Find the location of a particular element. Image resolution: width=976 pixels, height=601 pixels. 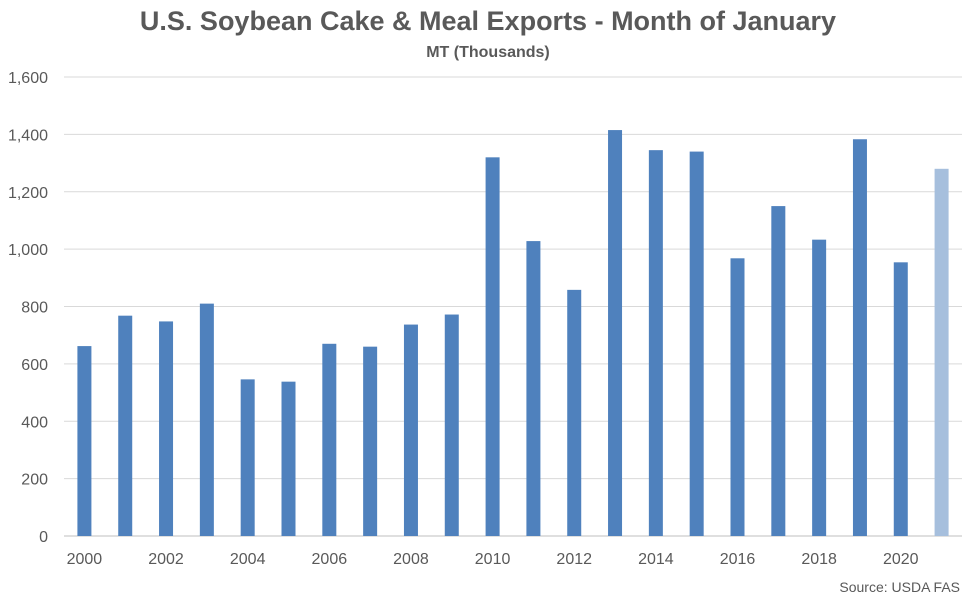

x-tick-label: 2004 is located at coordinates (248, 559).